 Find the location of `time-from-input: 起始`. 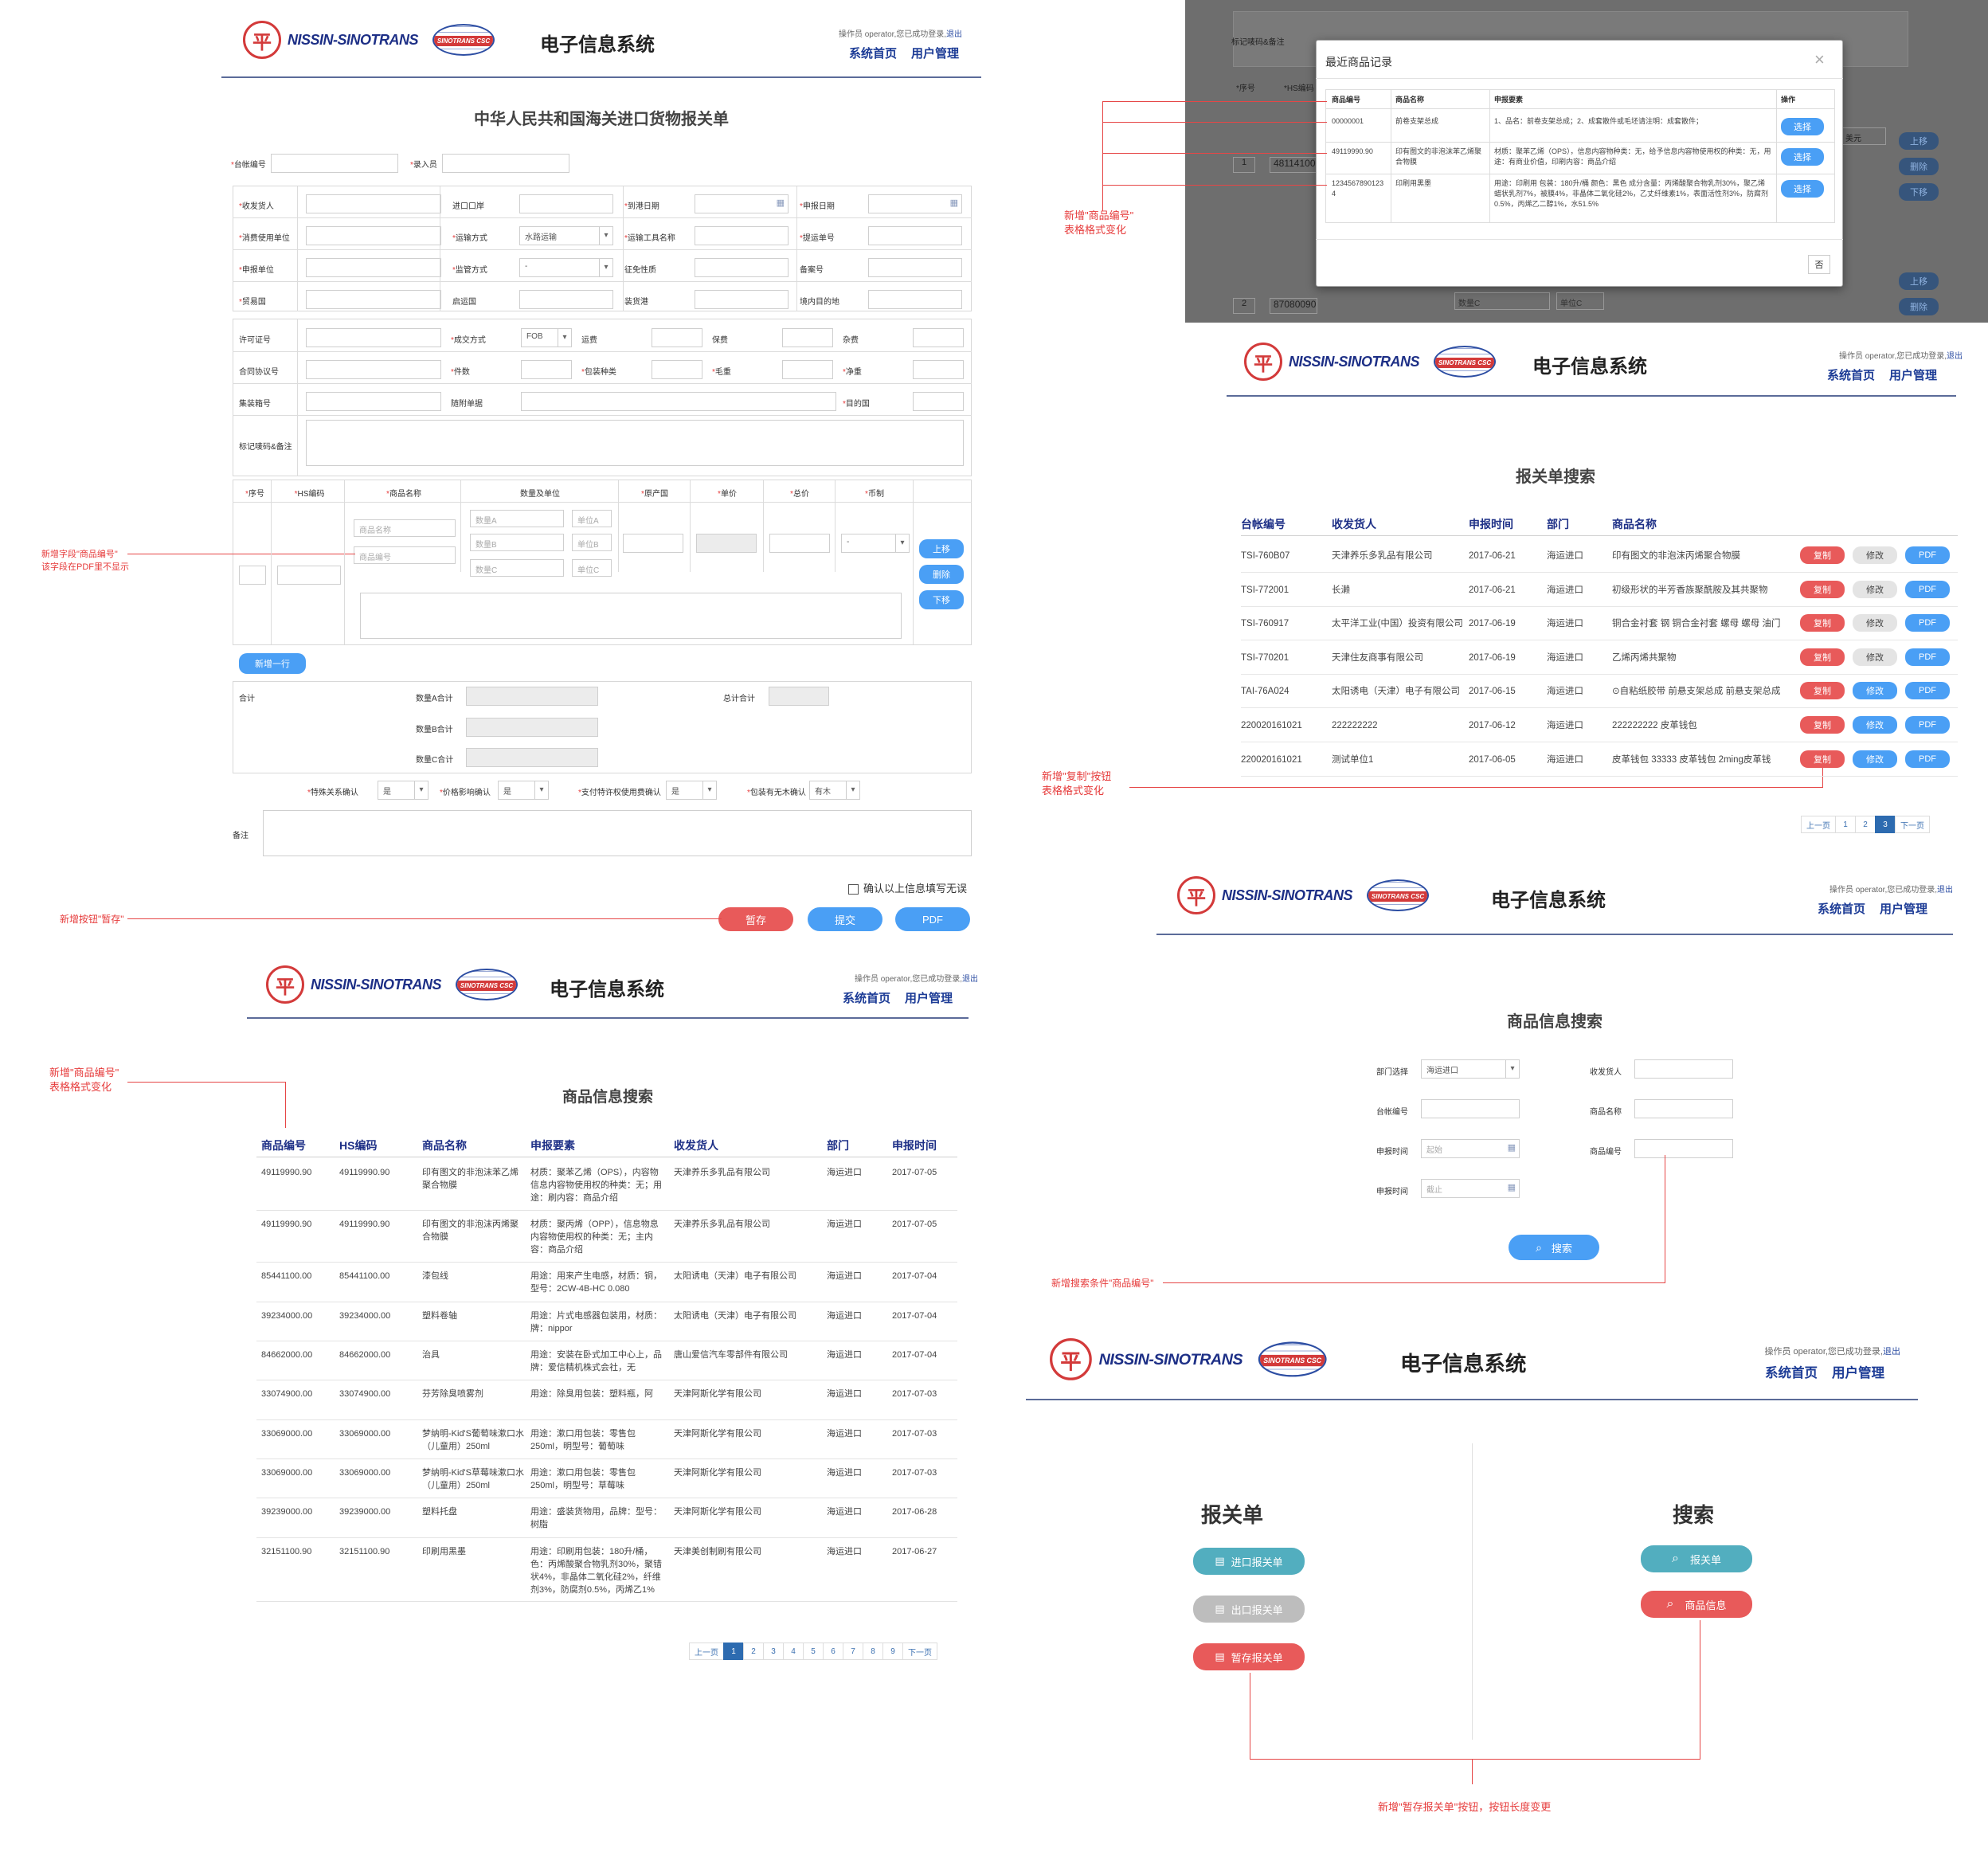

time-from-input: 起始 is located at coordinates (1470, 1148).